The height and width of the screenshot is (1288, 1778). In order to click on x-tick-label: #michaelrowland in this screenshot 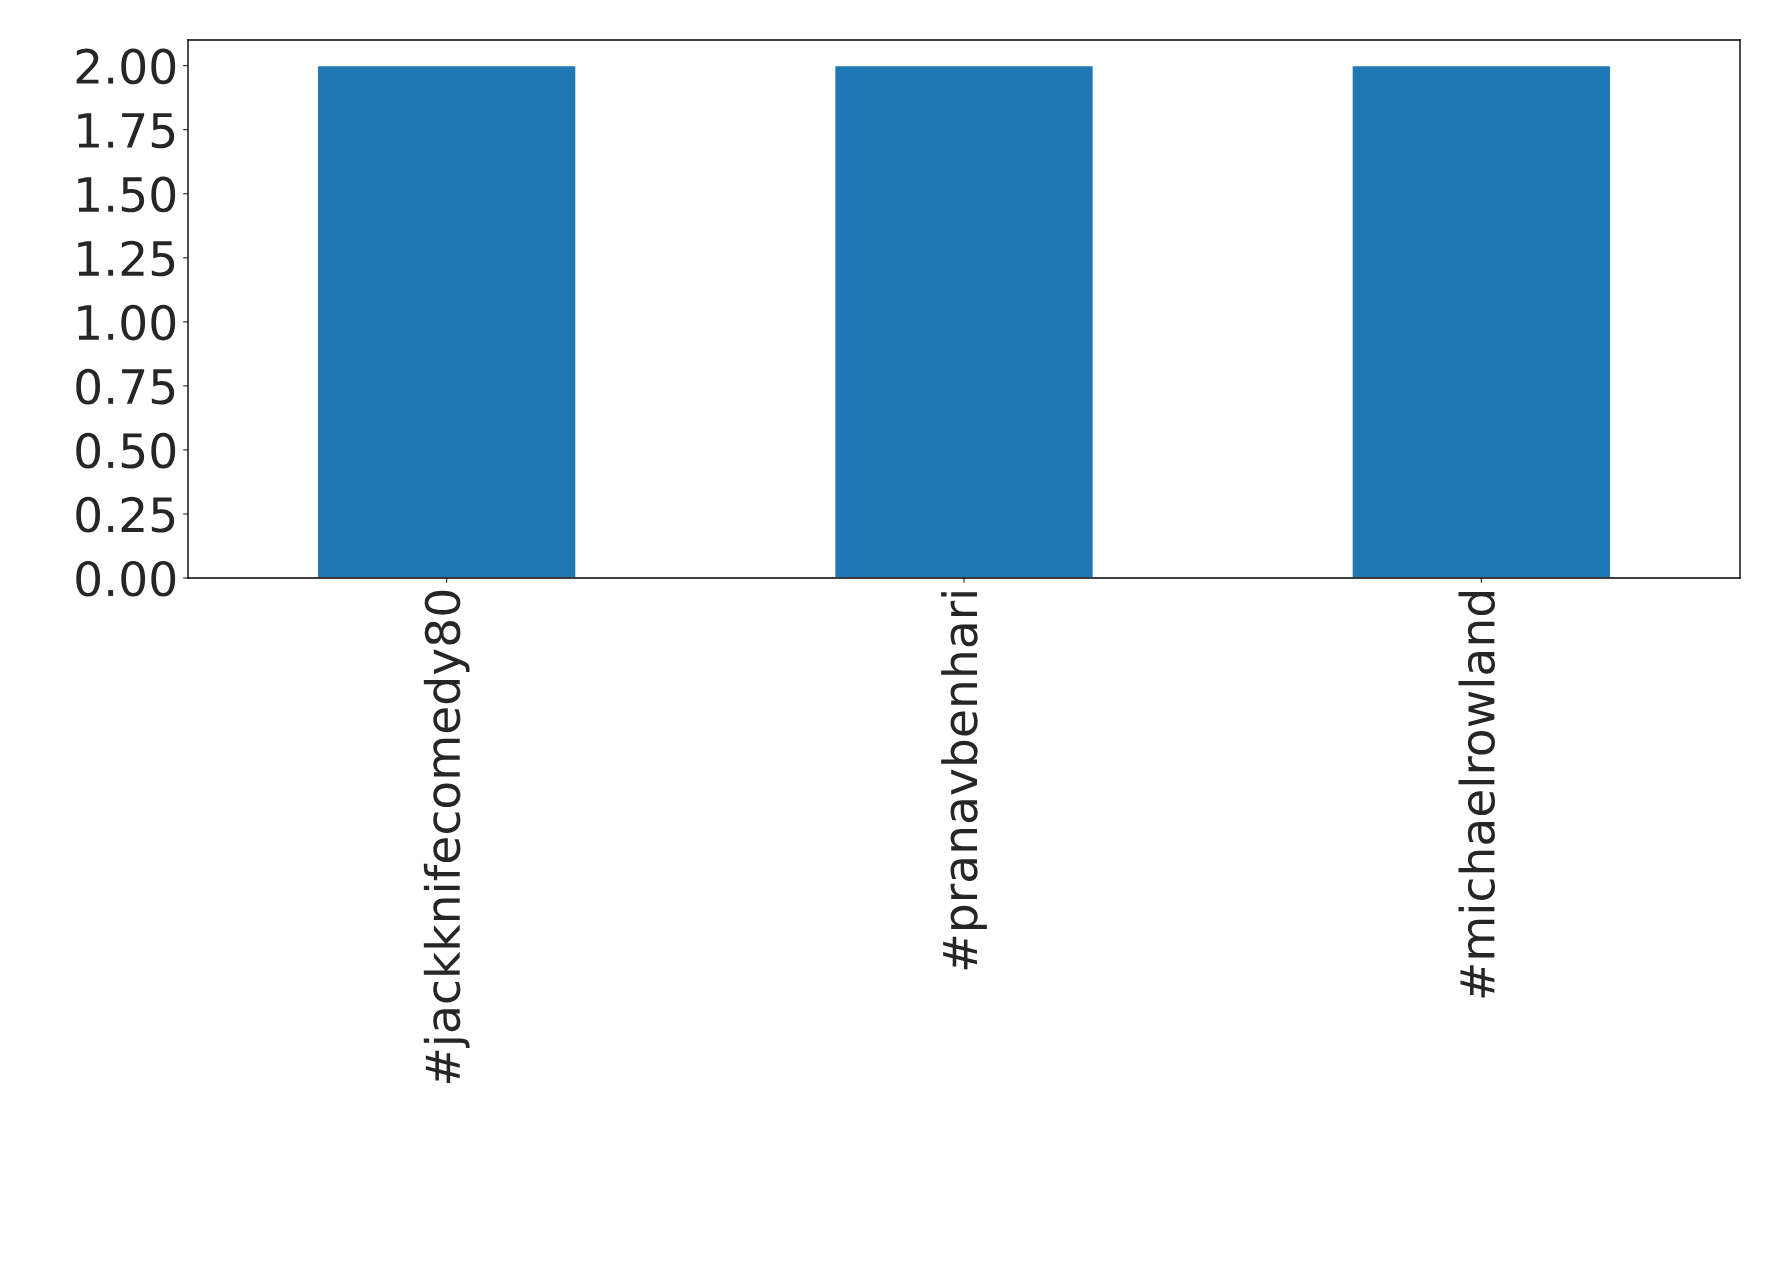, I will do `click(1477, 795)`.